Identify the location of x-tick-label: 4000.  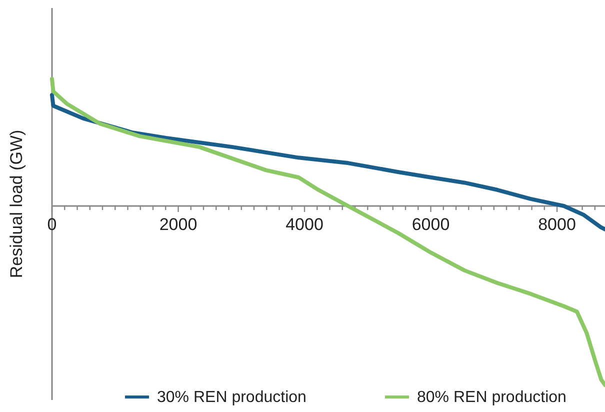
(305, 224).